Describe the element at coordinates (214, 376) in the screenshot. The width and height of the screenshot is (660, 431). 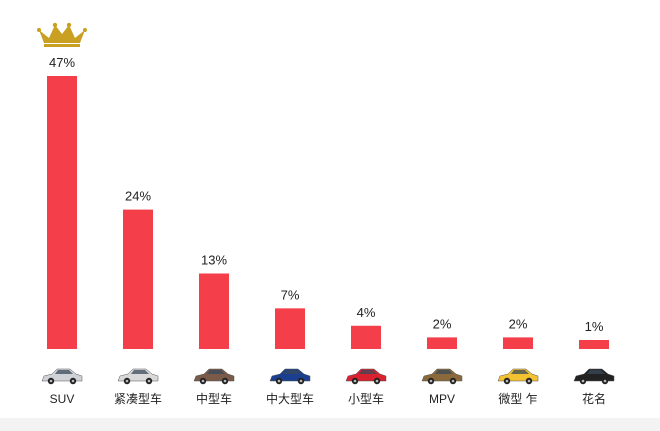
I see `midsize-car-icon` at that location.